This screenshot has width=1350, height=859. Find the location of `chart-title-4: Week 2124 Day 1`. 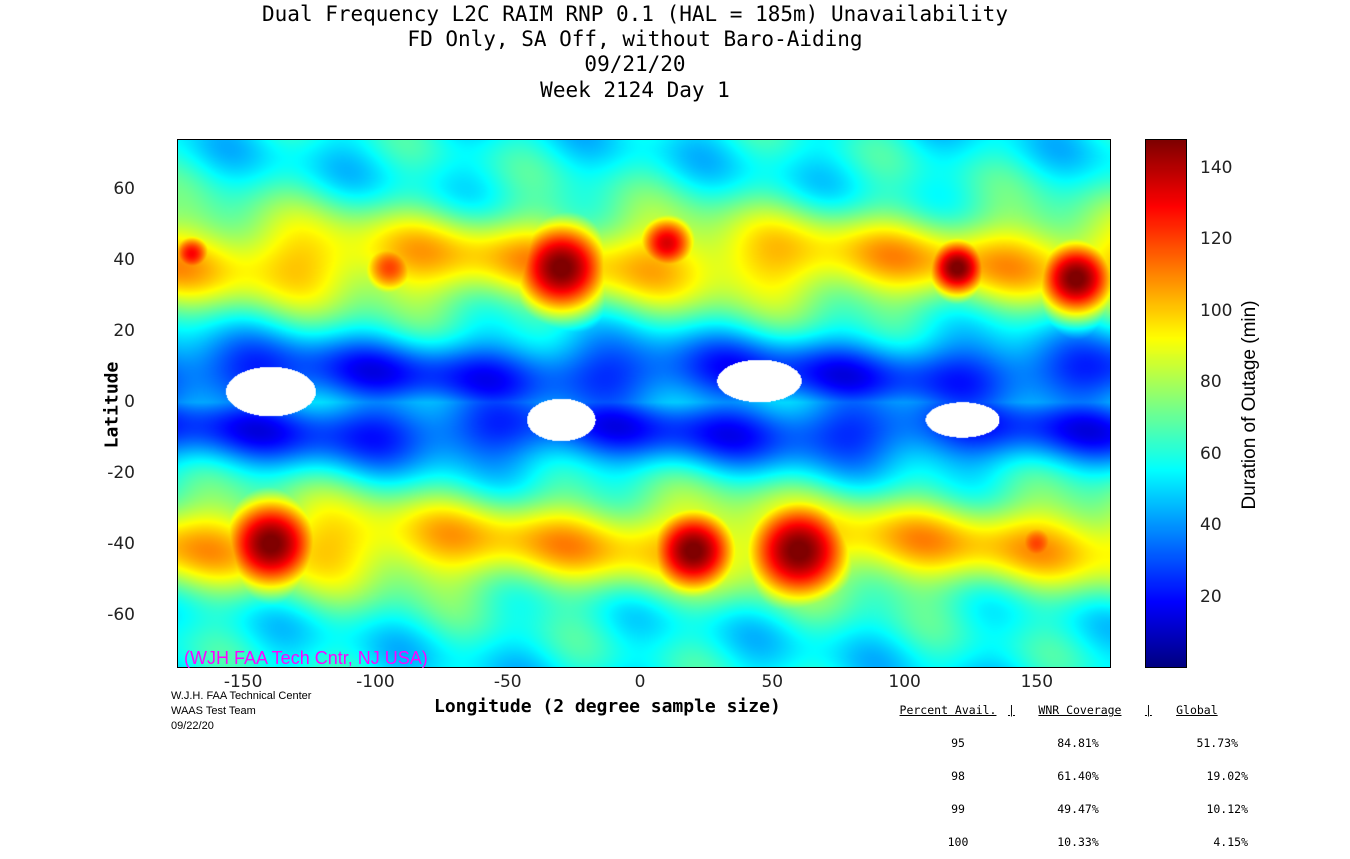

chart-title-4: Week 2124 Day 1 is located at coordinates (635, 90).